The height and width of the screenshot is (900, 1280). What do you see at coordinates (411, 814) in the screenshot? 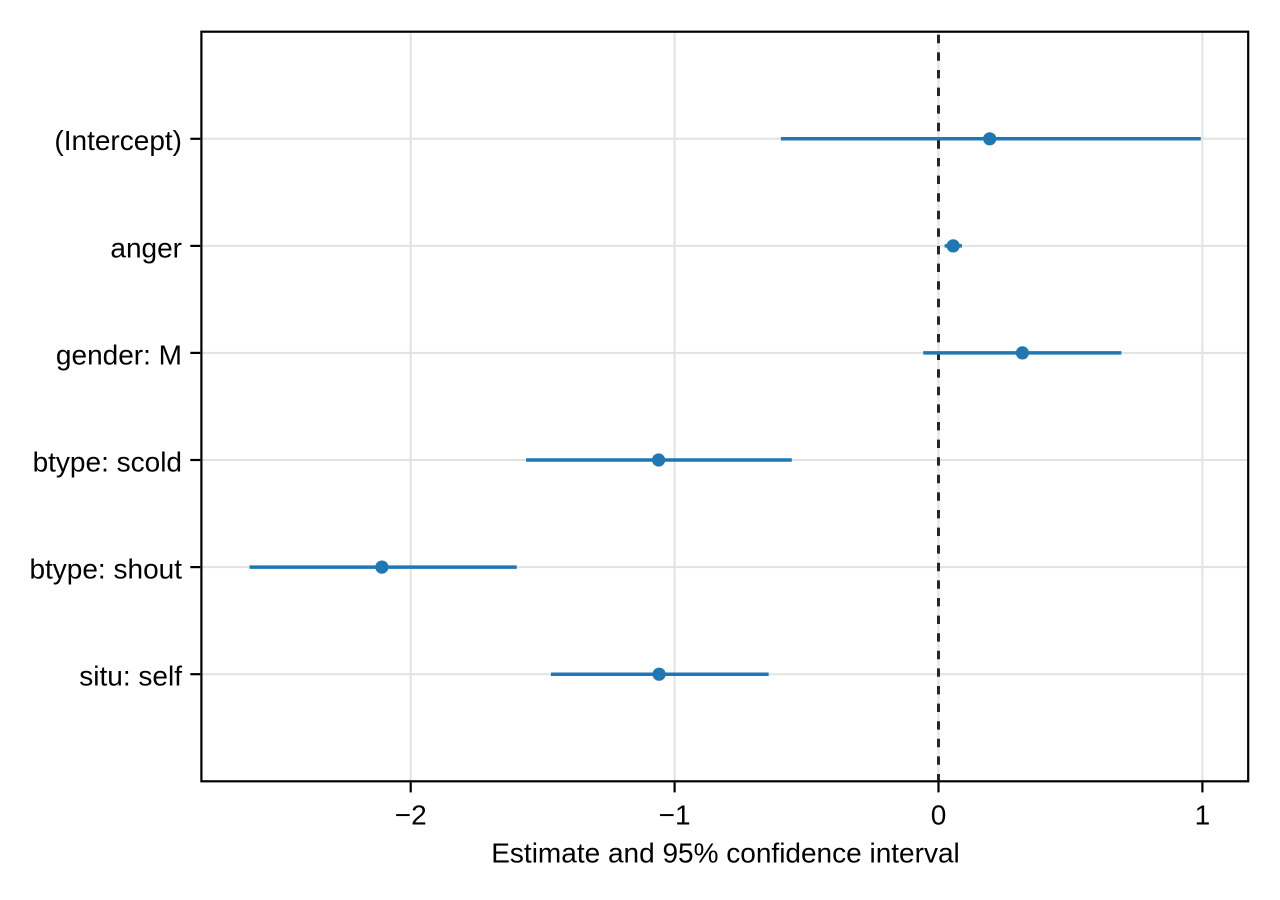
I see `svg-text: −2` at bounding box center [411, 814].